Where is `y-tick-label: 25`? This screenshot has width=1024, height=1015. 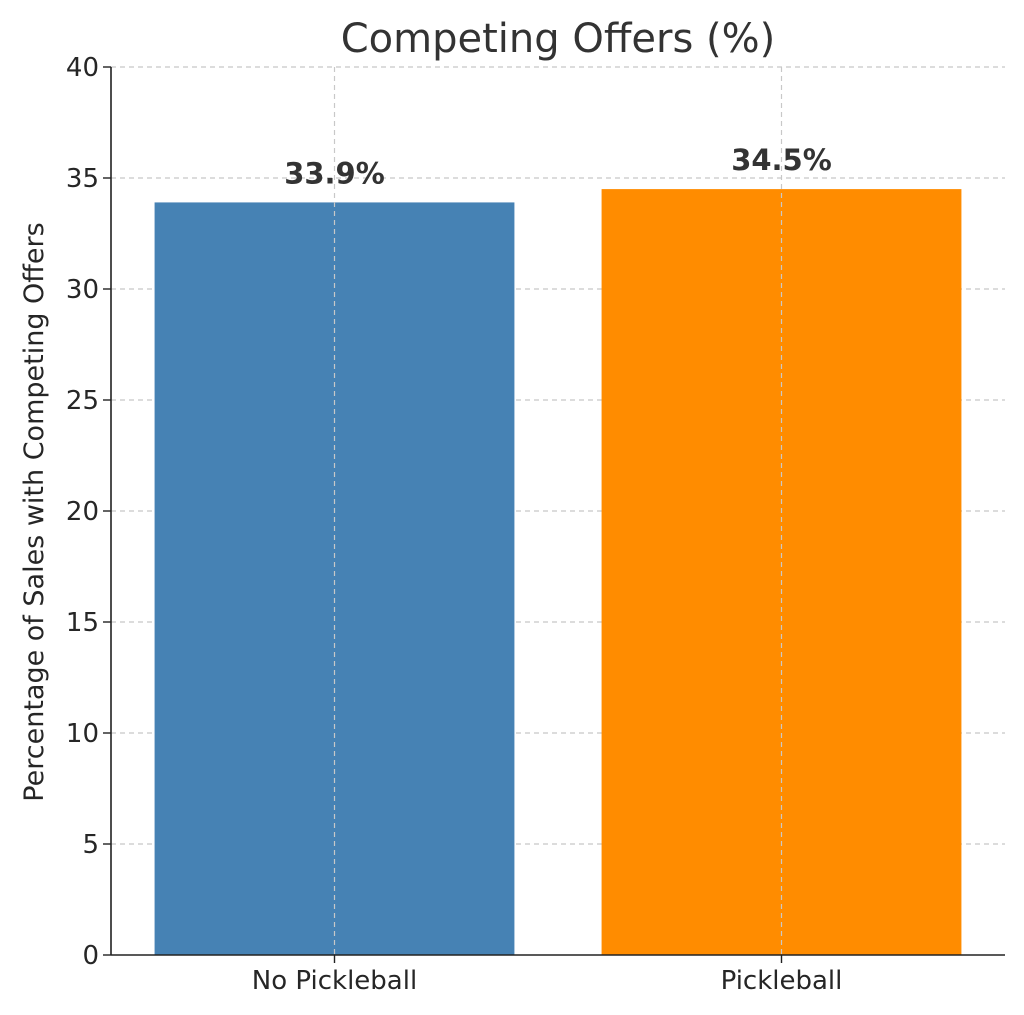 y-tick-label: 25 is located at coordinates (82, 401).